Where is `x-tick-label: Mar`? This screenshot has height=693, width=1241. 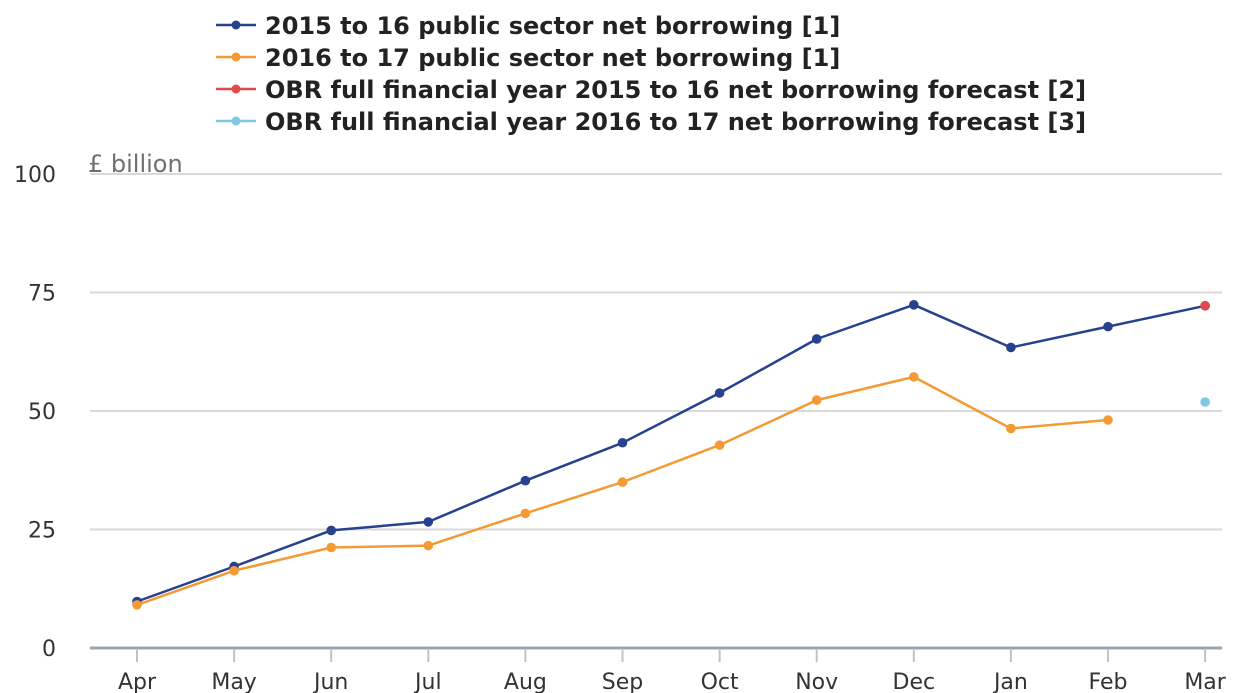
x-tick-label: Mar is located at coordinates (1205, 681).